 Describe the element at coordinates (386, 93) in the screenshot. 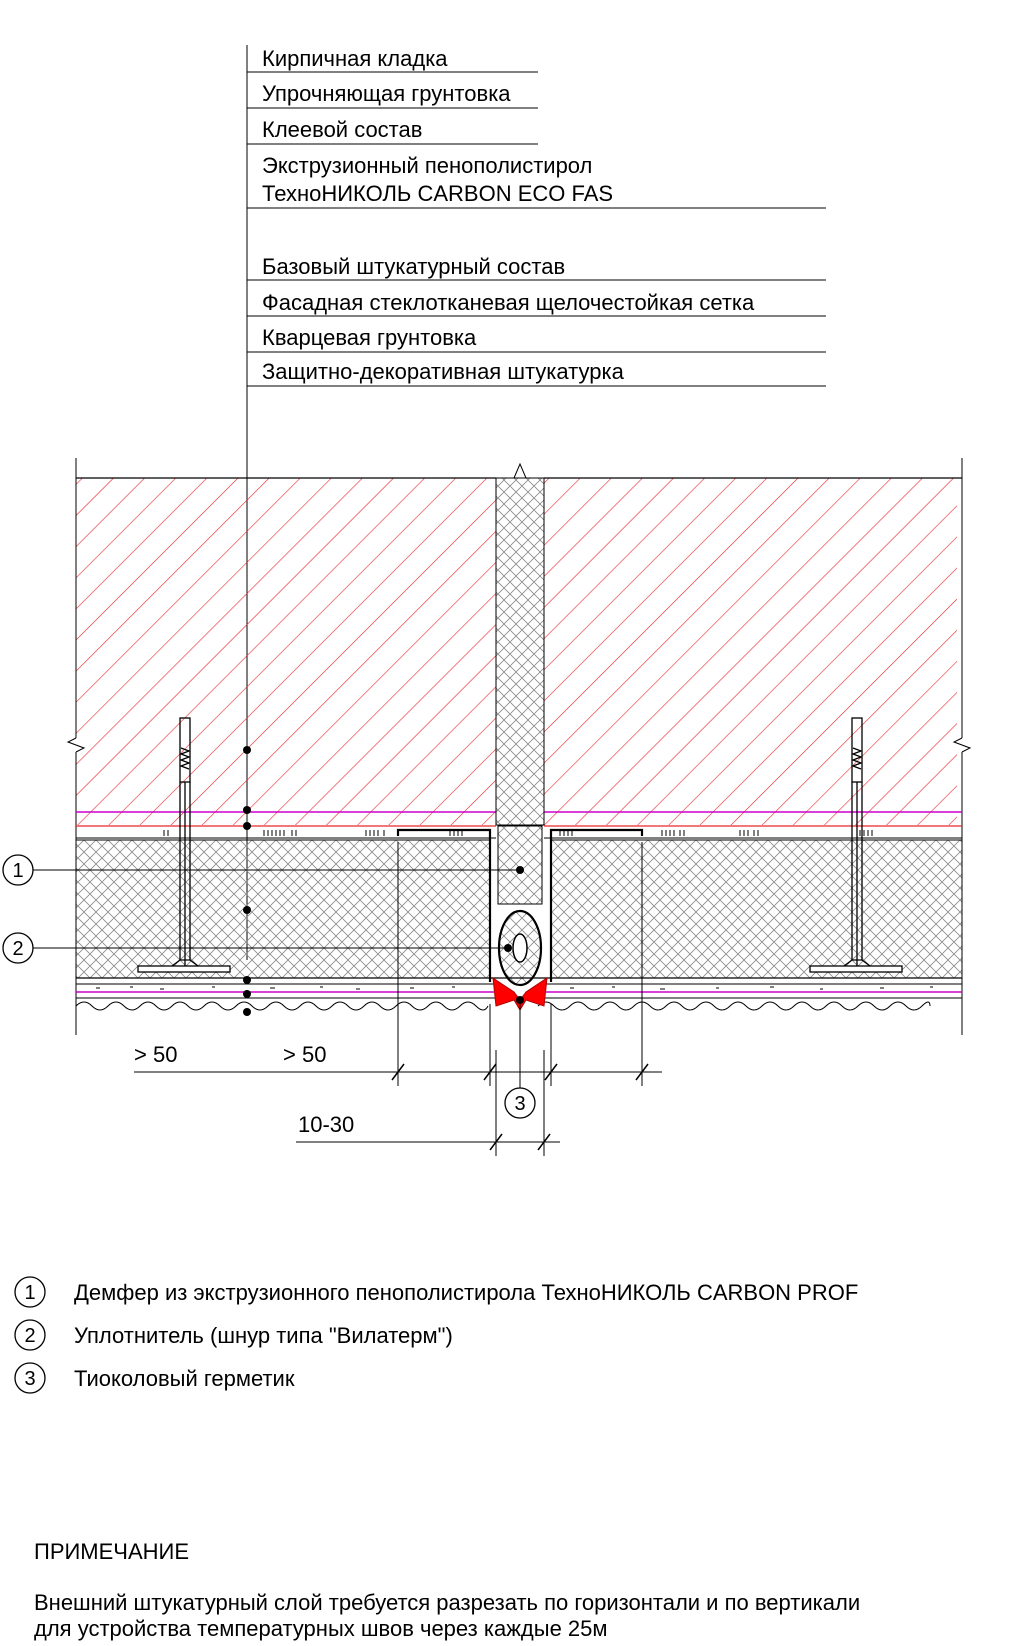

I see `layer-label-primer: Упрочняющая грунтовка` at that location.